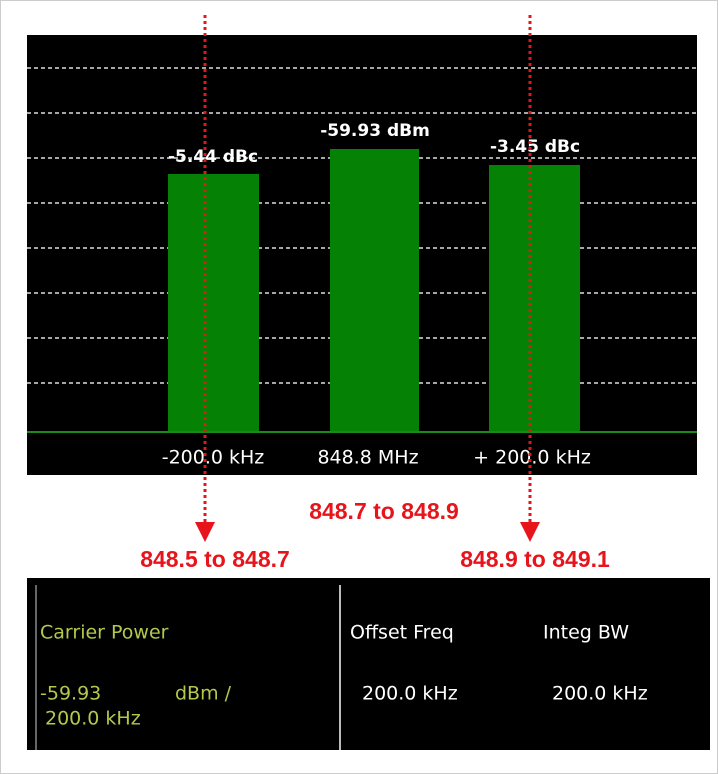 The image size is (718, 774). What do you see at coordinates (586, 633) in the screenshot?
I see `header: Integ BW` at bounding box center [586, 633].